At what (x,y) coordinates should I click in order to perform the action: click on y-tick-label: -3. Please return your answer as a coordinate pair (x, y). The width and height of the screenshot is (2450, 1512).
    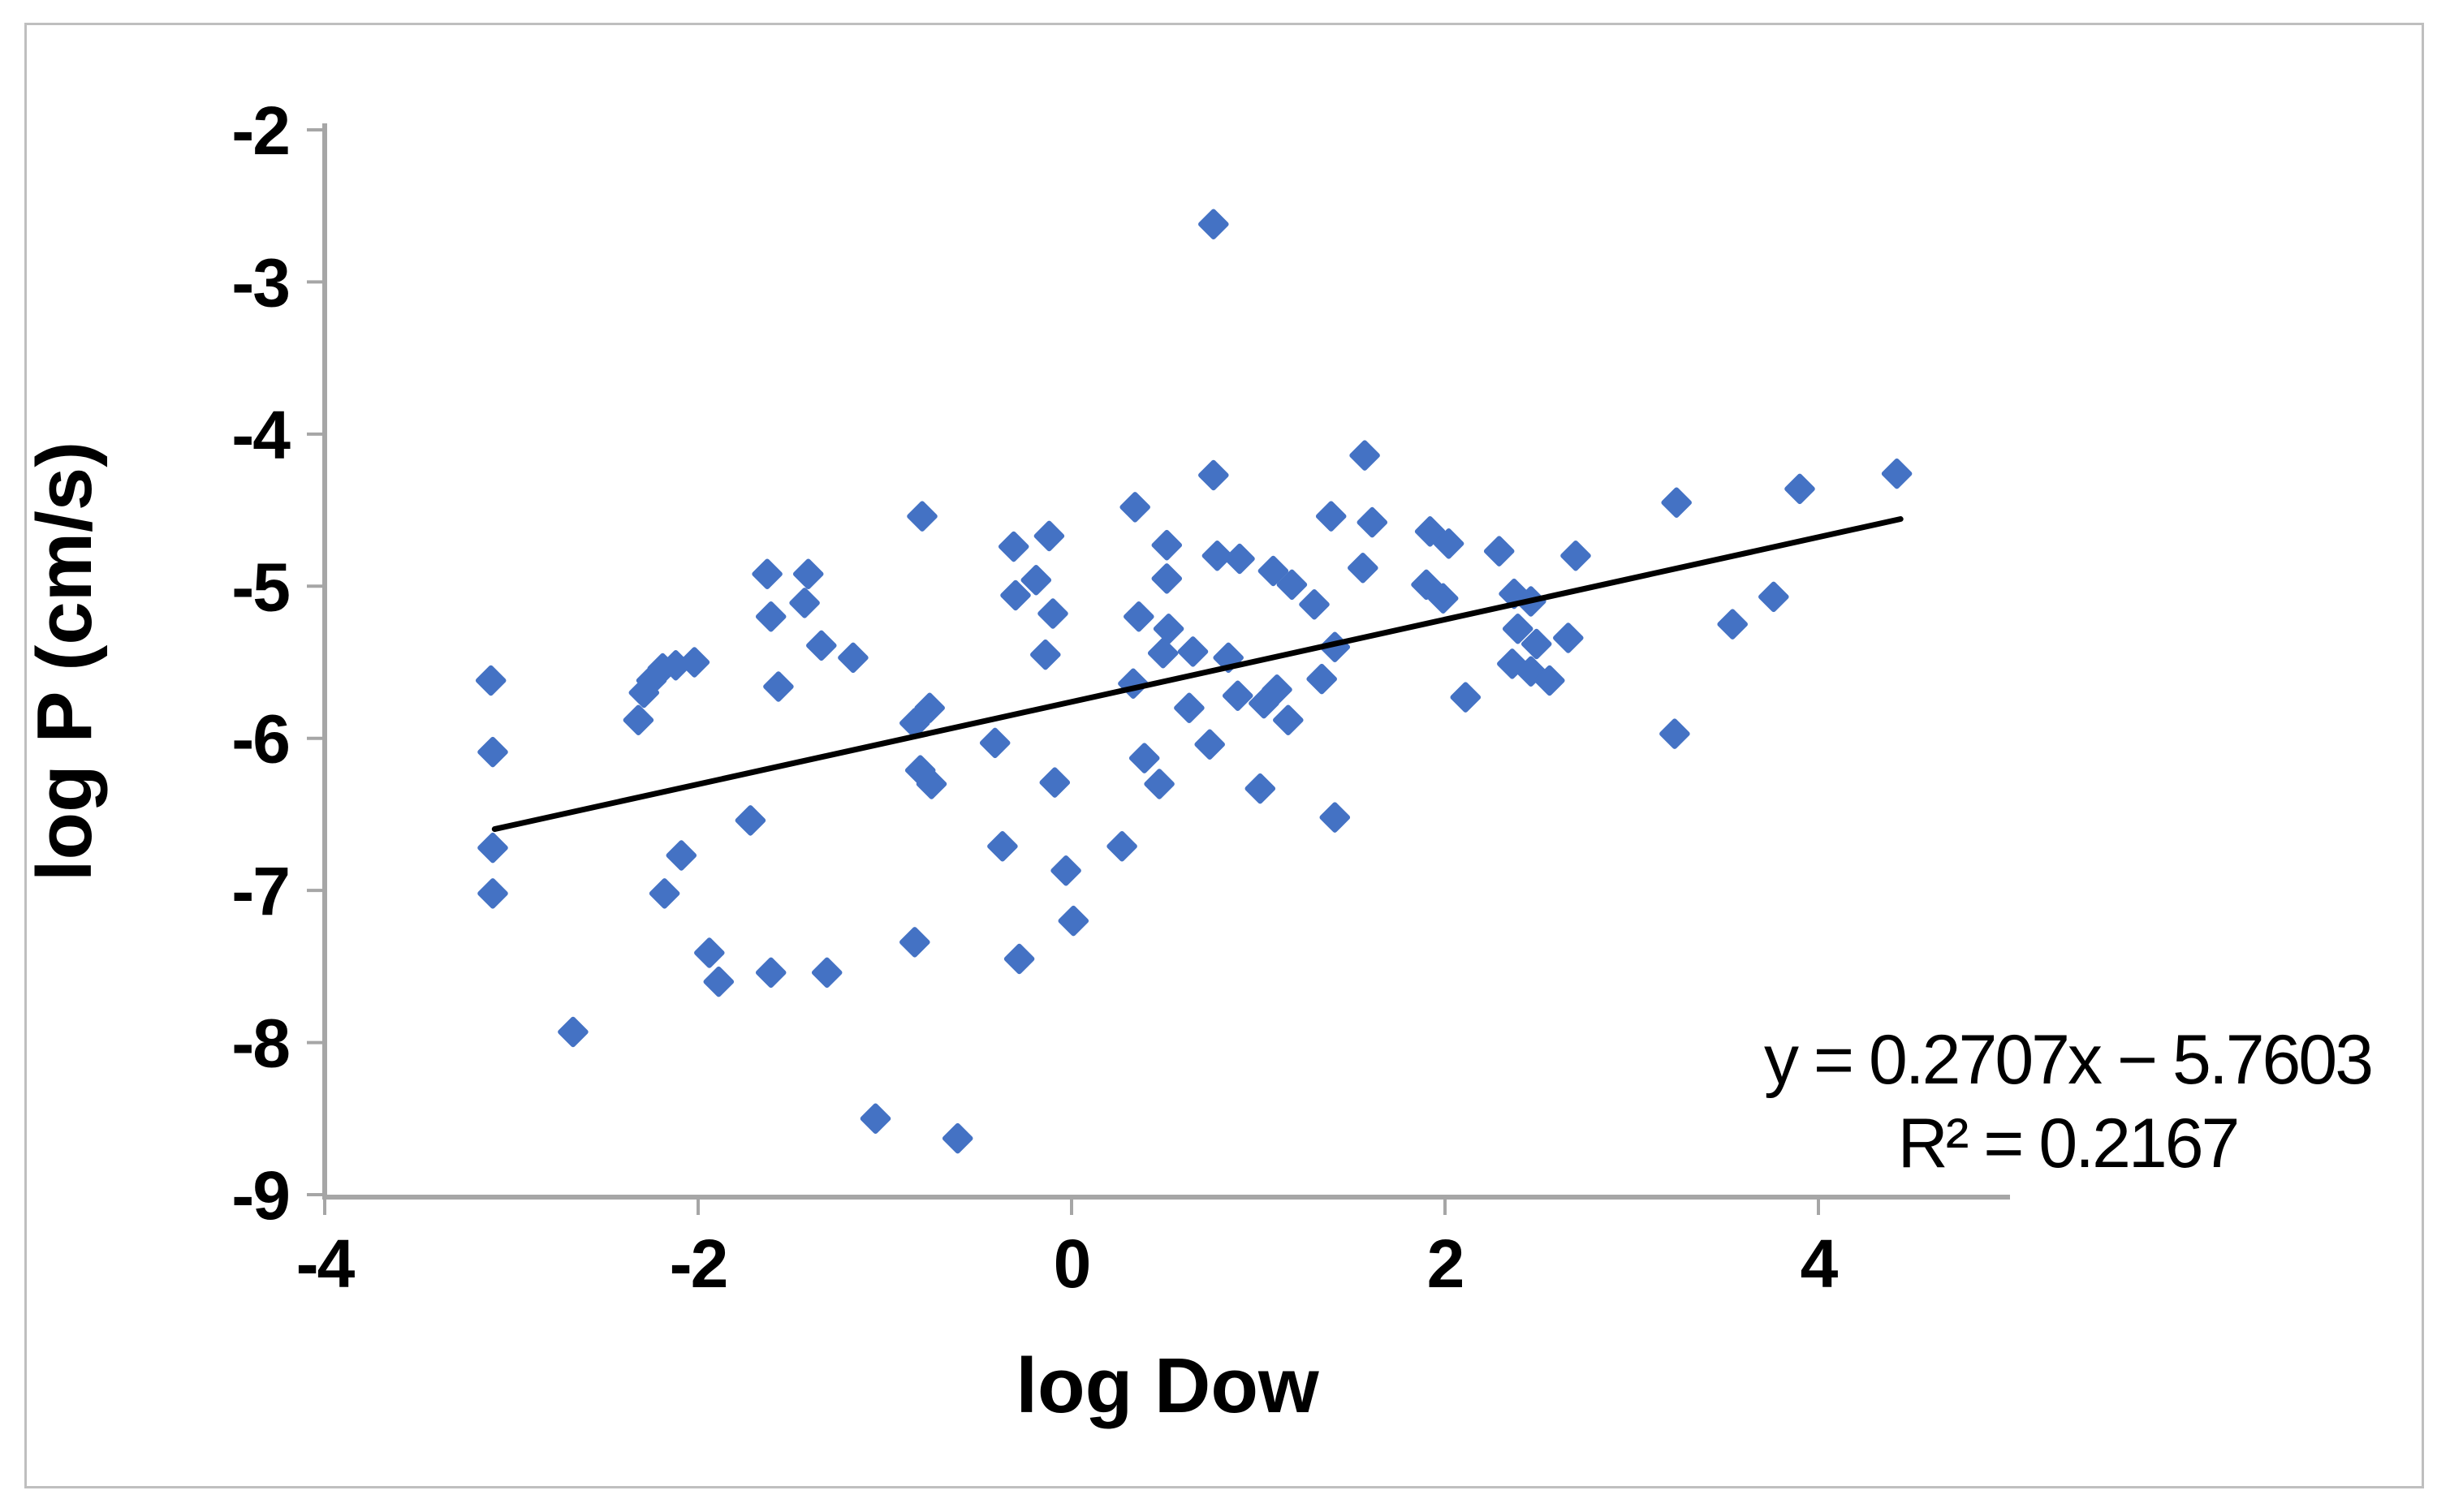
    Looking at the image, I should click on (260, 283).